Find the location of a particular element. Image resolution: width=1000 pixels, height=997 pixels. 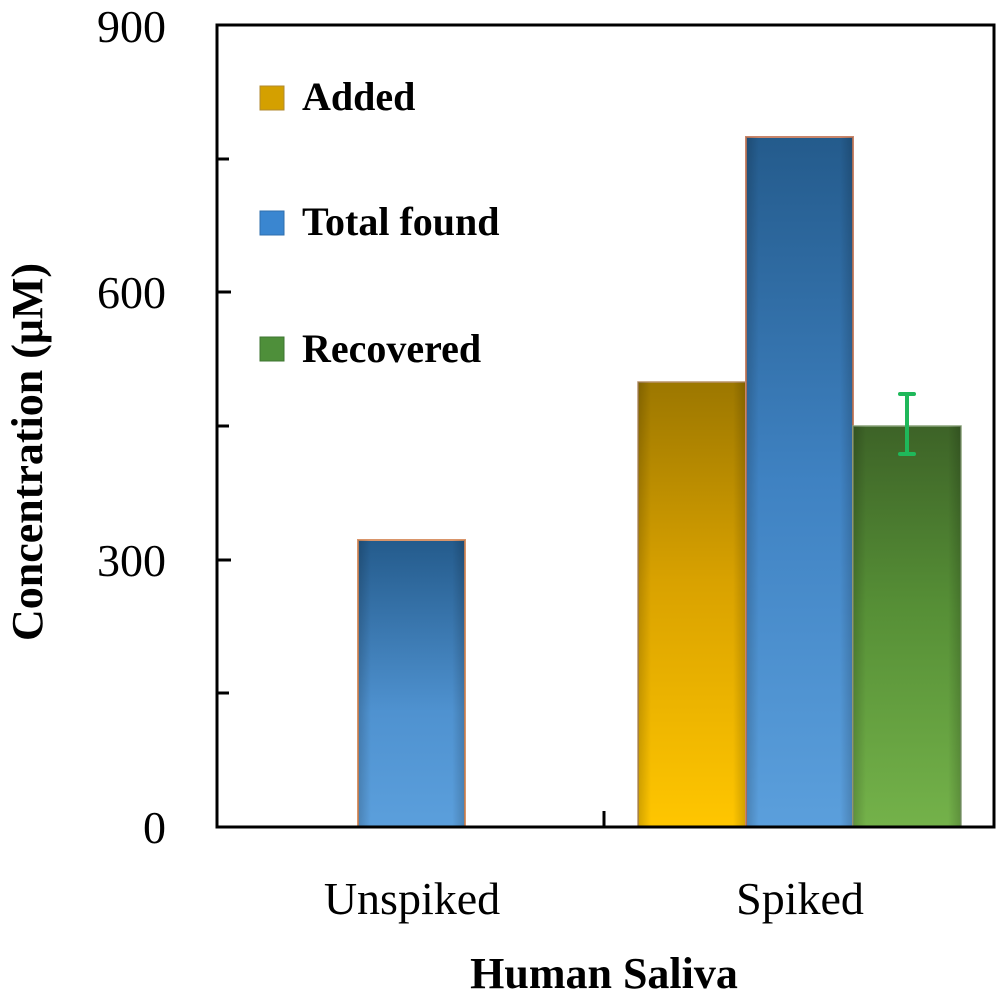

legend-label-recovered: Recovered is located at coordinates (391, 348).